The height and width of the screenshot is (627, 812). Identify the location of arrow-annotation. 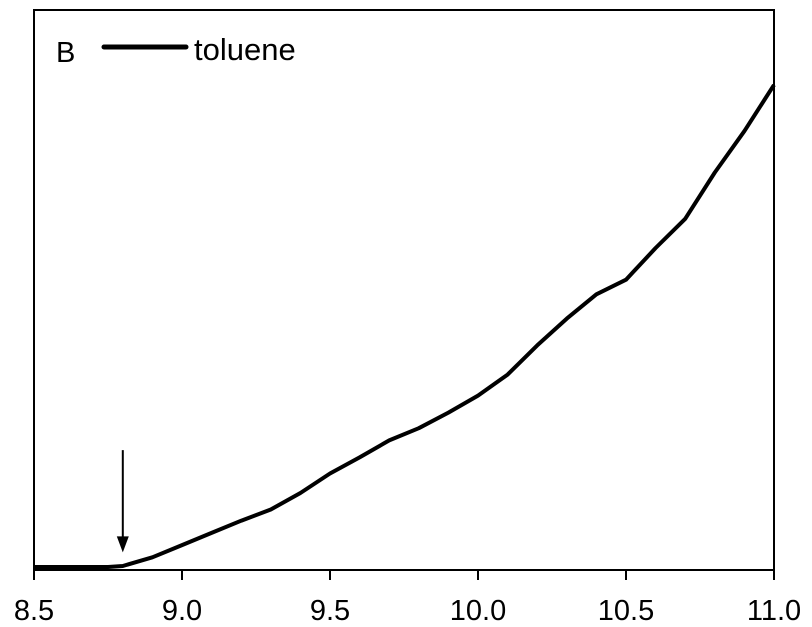
(122, 501).